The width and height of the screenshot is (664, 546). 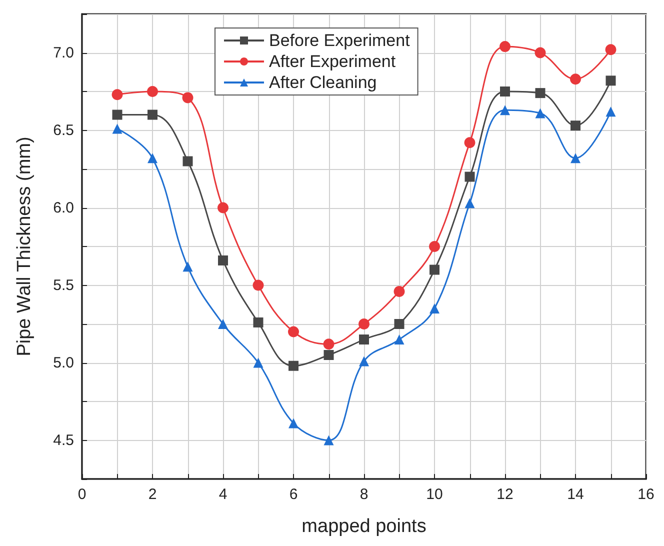 I want to click on y-tick-label: 5.5, so click(x=63, y=285).